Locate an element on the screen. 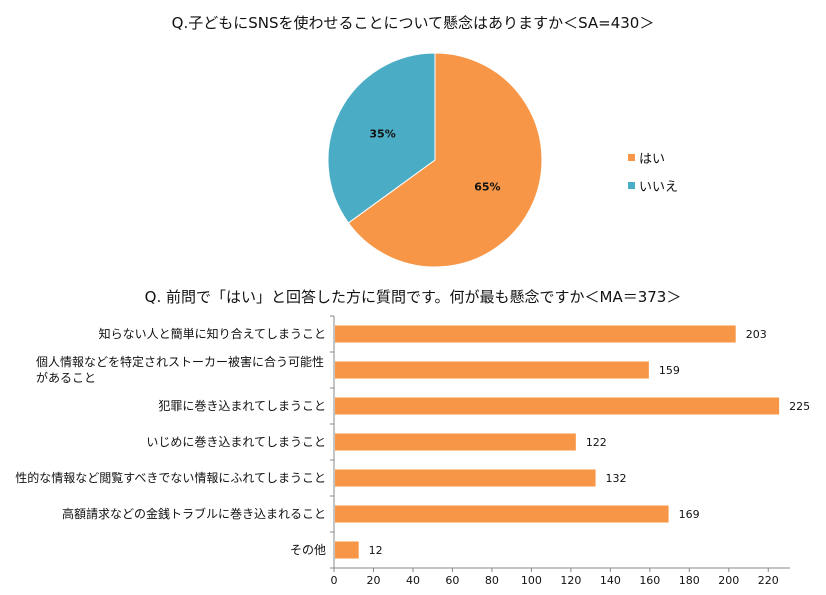 The height and width of the screenshot is (595, 826). category-label: 個人情報などを特定されストーカー被害に合う可能性があること is located at coordinates (180, 370).